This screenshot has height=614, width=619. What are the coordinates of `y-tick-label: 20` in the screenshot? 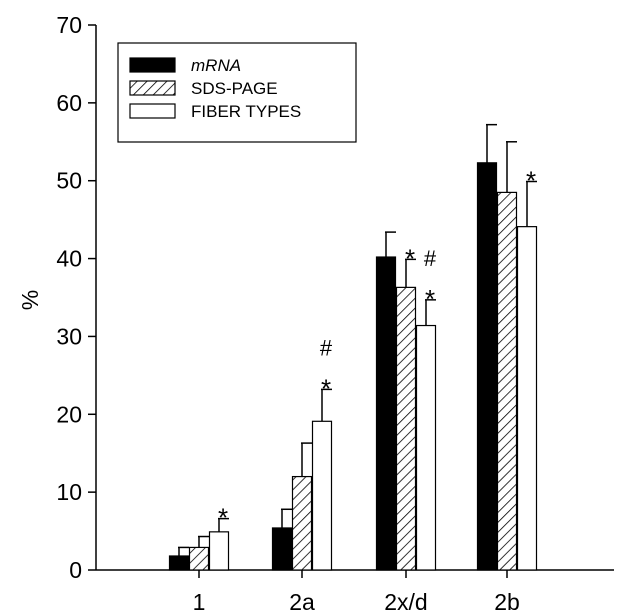 It's located at (69, 414).